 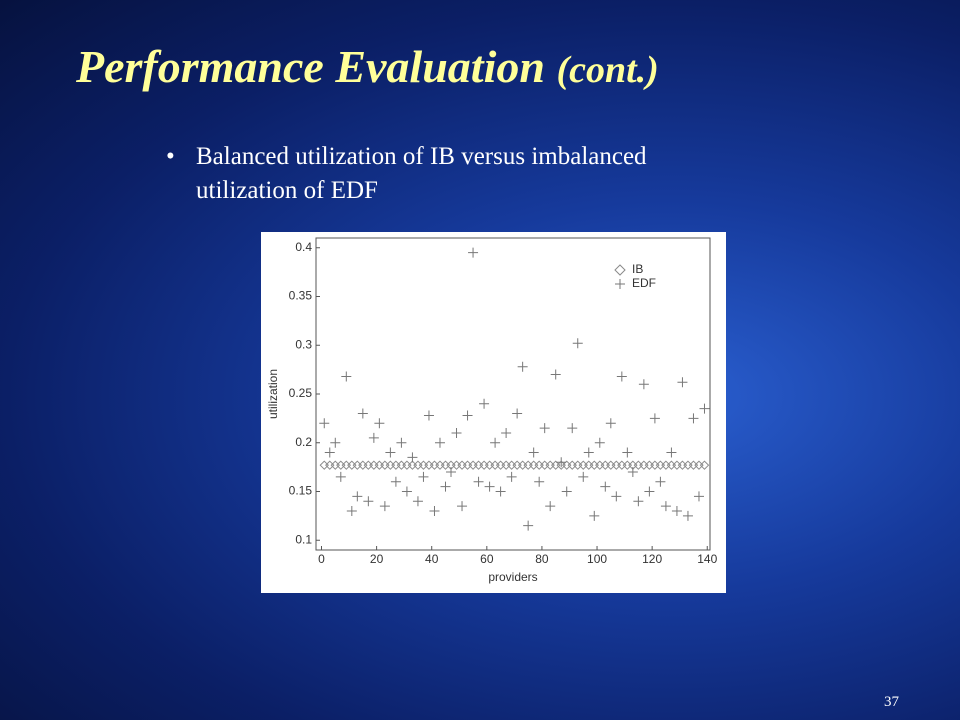 What do you see at coordinates (707, 559) in the screenshot?
I see `x-tick-label: 140` at bounding box center [707, 559].